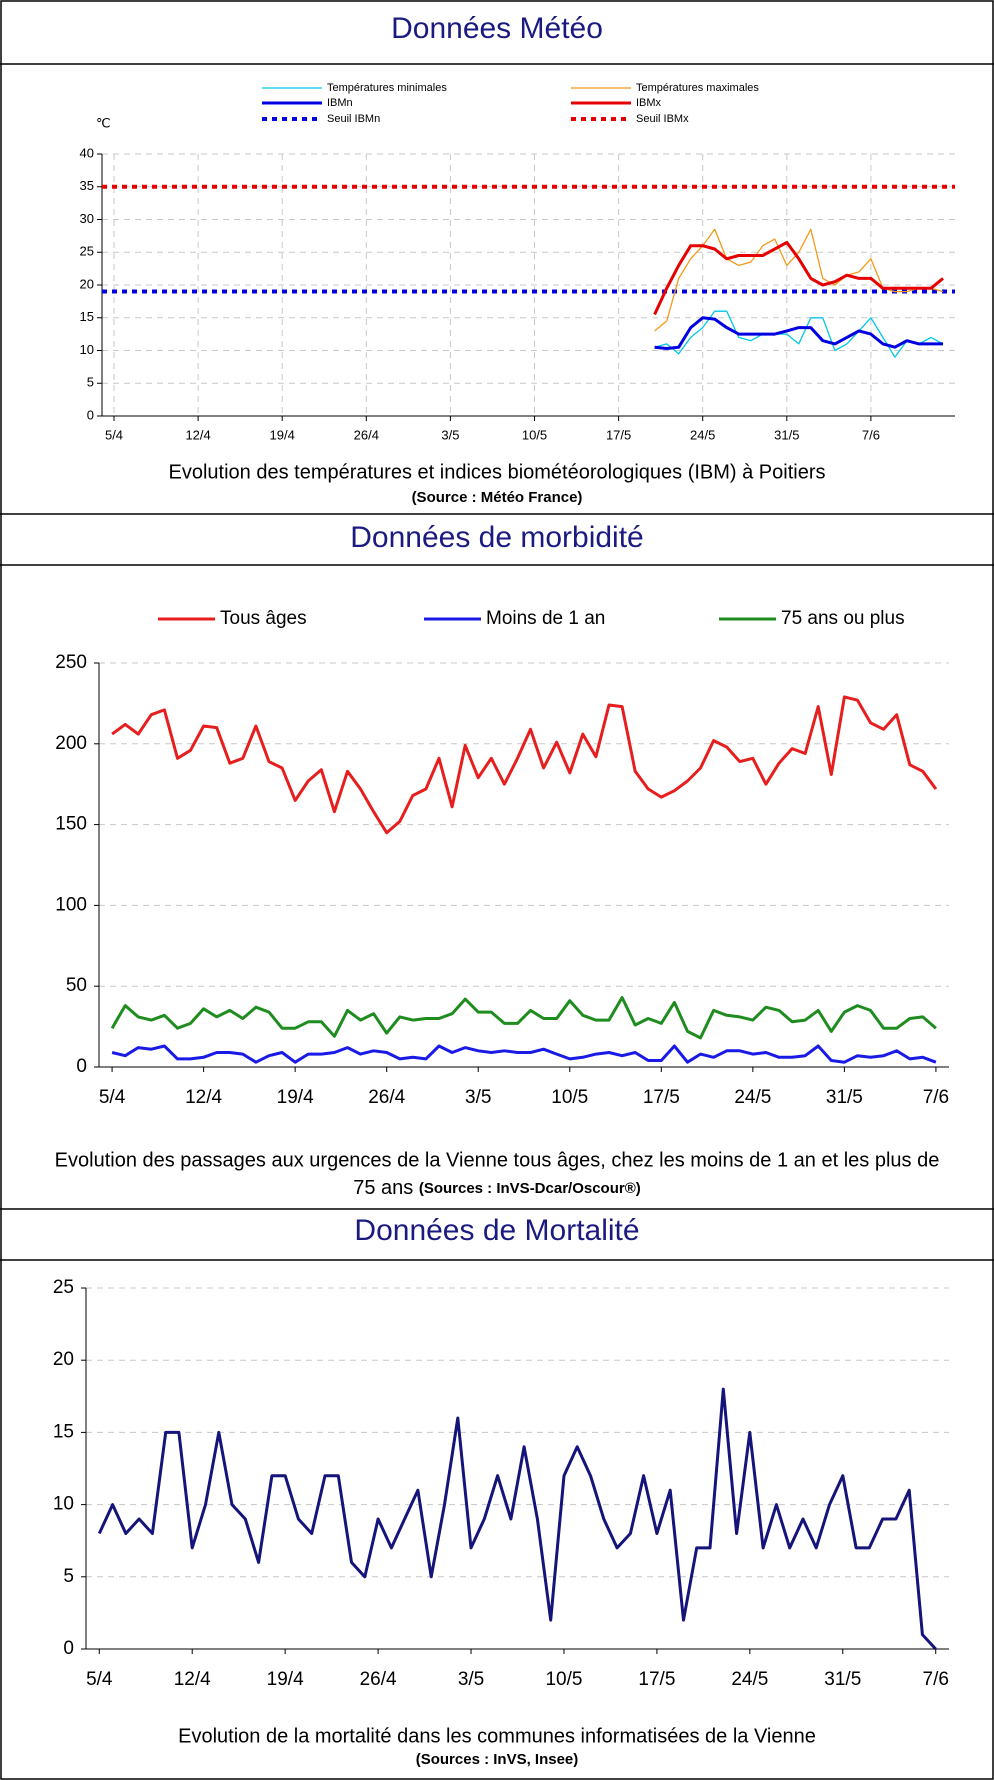 The height and width of the screenshot is (1780, 994). Describe the element at coordinates (497, 1759) in the screenshot. I see `source: (Sources : InVS, Insee)` at that location.